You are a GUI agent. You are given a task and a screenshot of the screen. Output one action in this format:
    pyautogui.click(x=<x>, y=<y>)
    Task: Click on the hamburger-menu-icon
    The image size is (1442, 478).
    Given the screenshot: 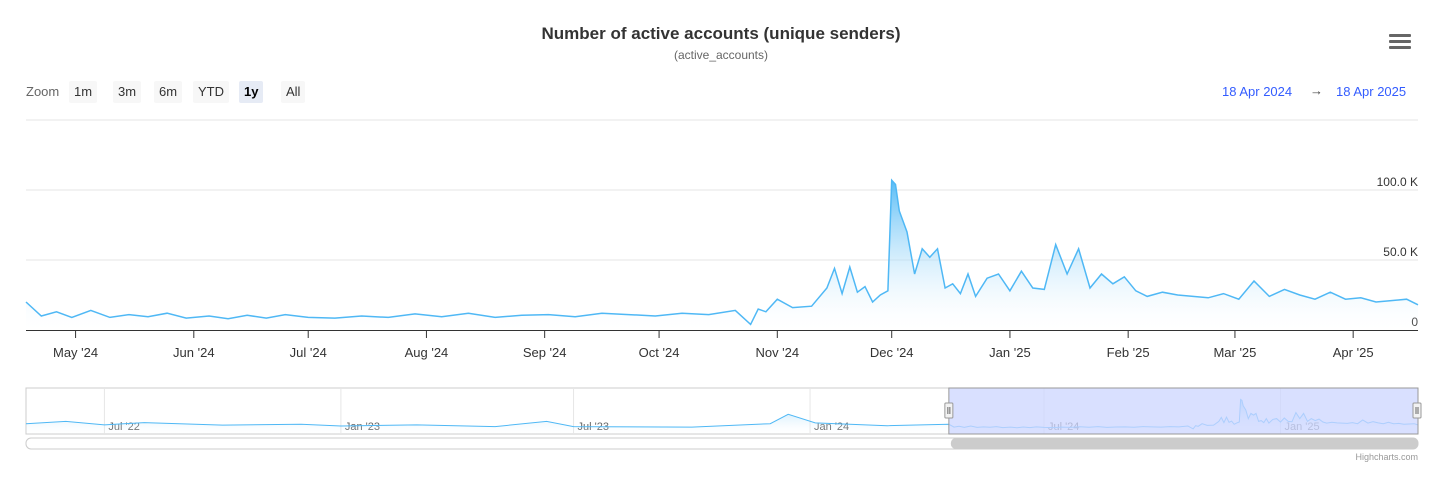 What is the action you would take?
    pyautogui.click(x=1400, y=43)
    